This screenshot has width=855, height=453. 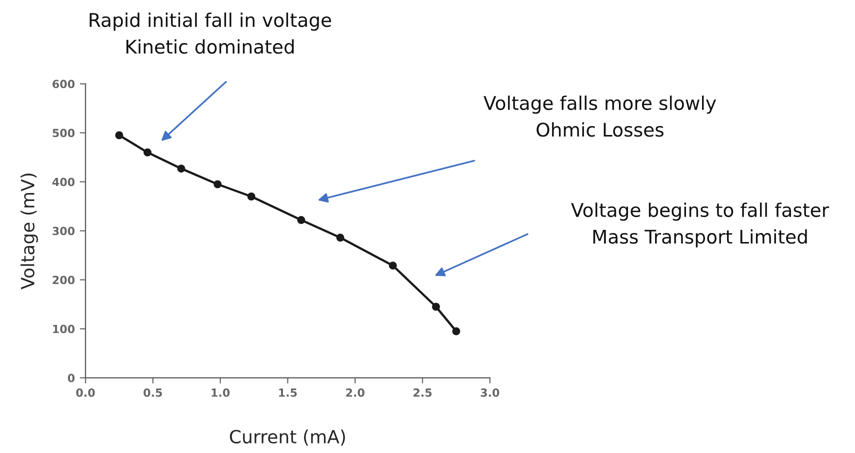 I want to click on y-axis-title: Voltage (mV), so click(x=29, y=232).